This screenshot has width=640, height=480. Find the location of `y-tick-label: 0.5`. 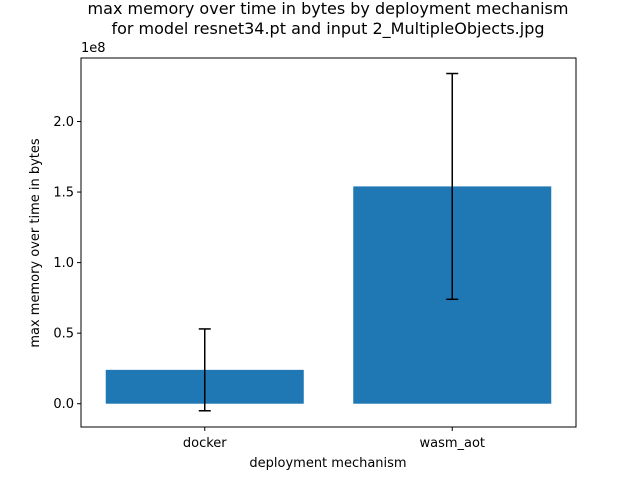

y-tick-label: 0.5 is located at coordinates (63, 334).